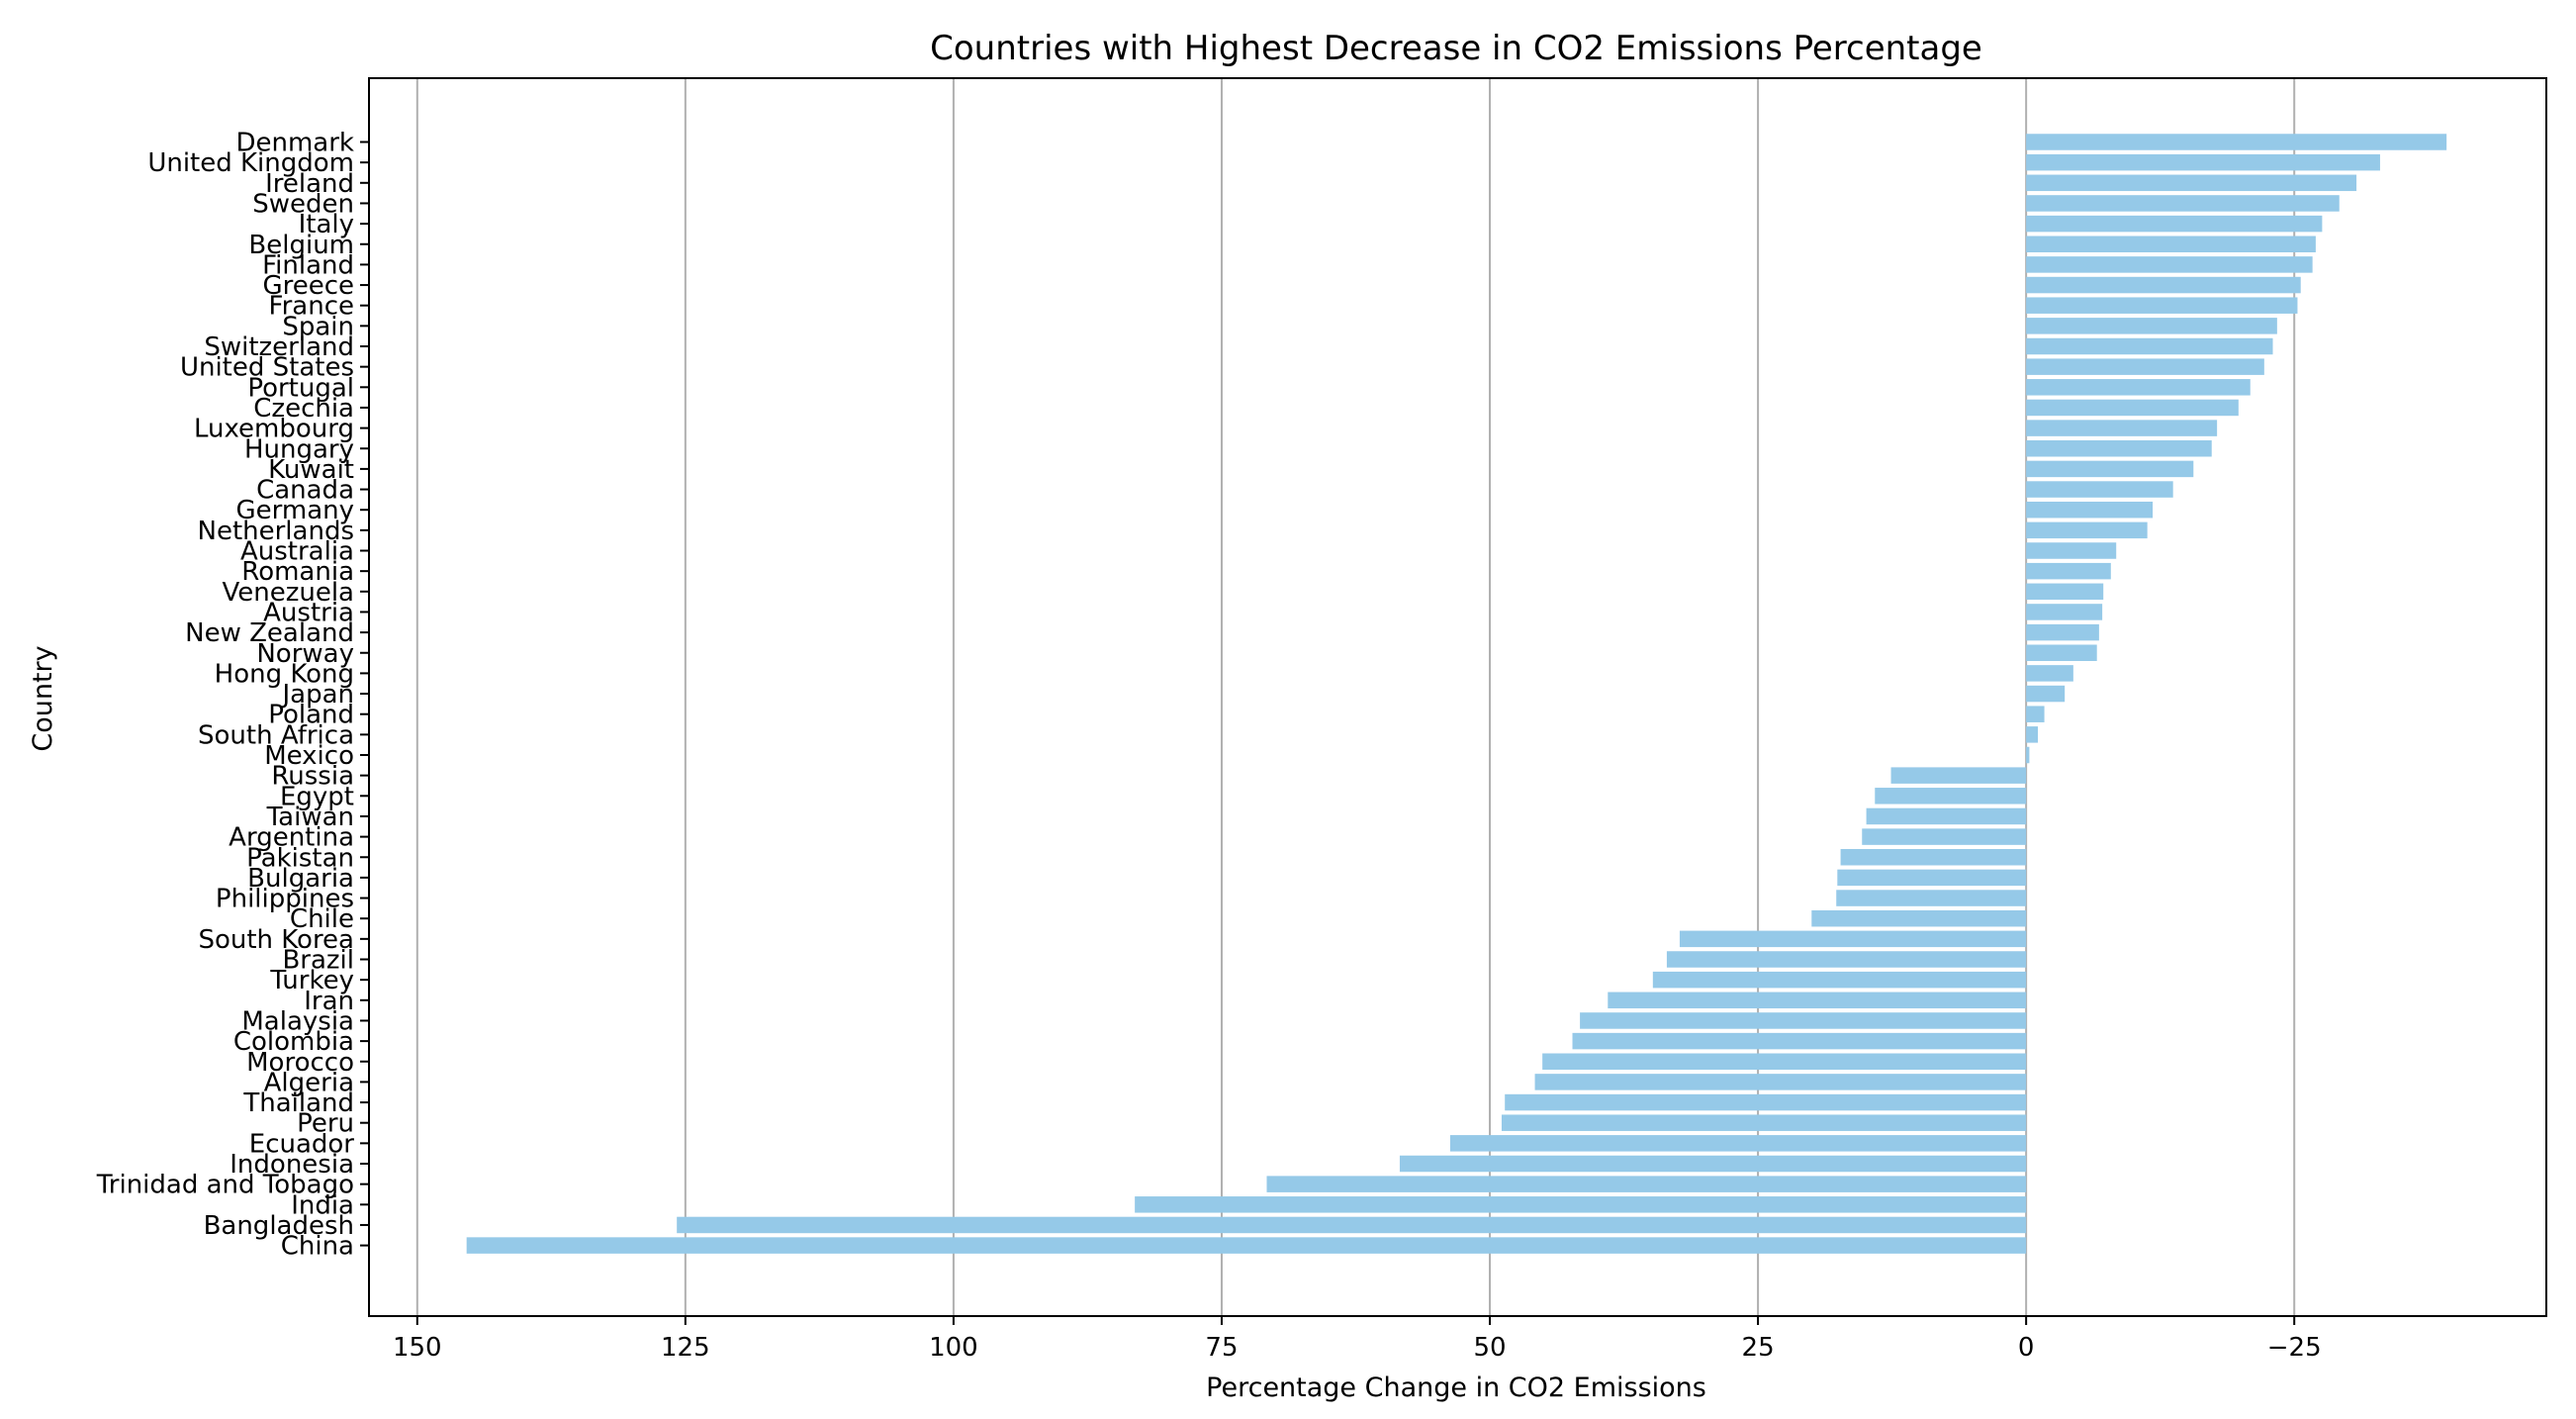  Describe the element at coordinates (953, 1348) in the screenshot. I see `x-tick-label: 100` at that location.